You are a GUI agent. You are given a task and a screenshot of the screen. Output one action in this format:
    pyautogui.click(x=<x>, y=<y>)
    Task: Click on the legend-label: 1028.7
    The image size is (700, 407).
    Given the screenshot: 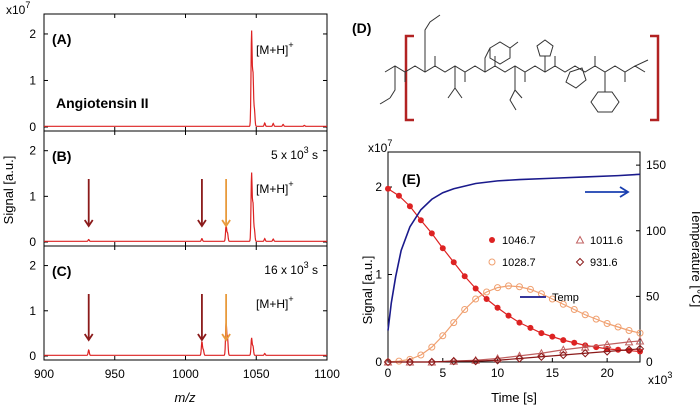 What is the action you would take?
    pyautogui.click(x=519, y=263)
    